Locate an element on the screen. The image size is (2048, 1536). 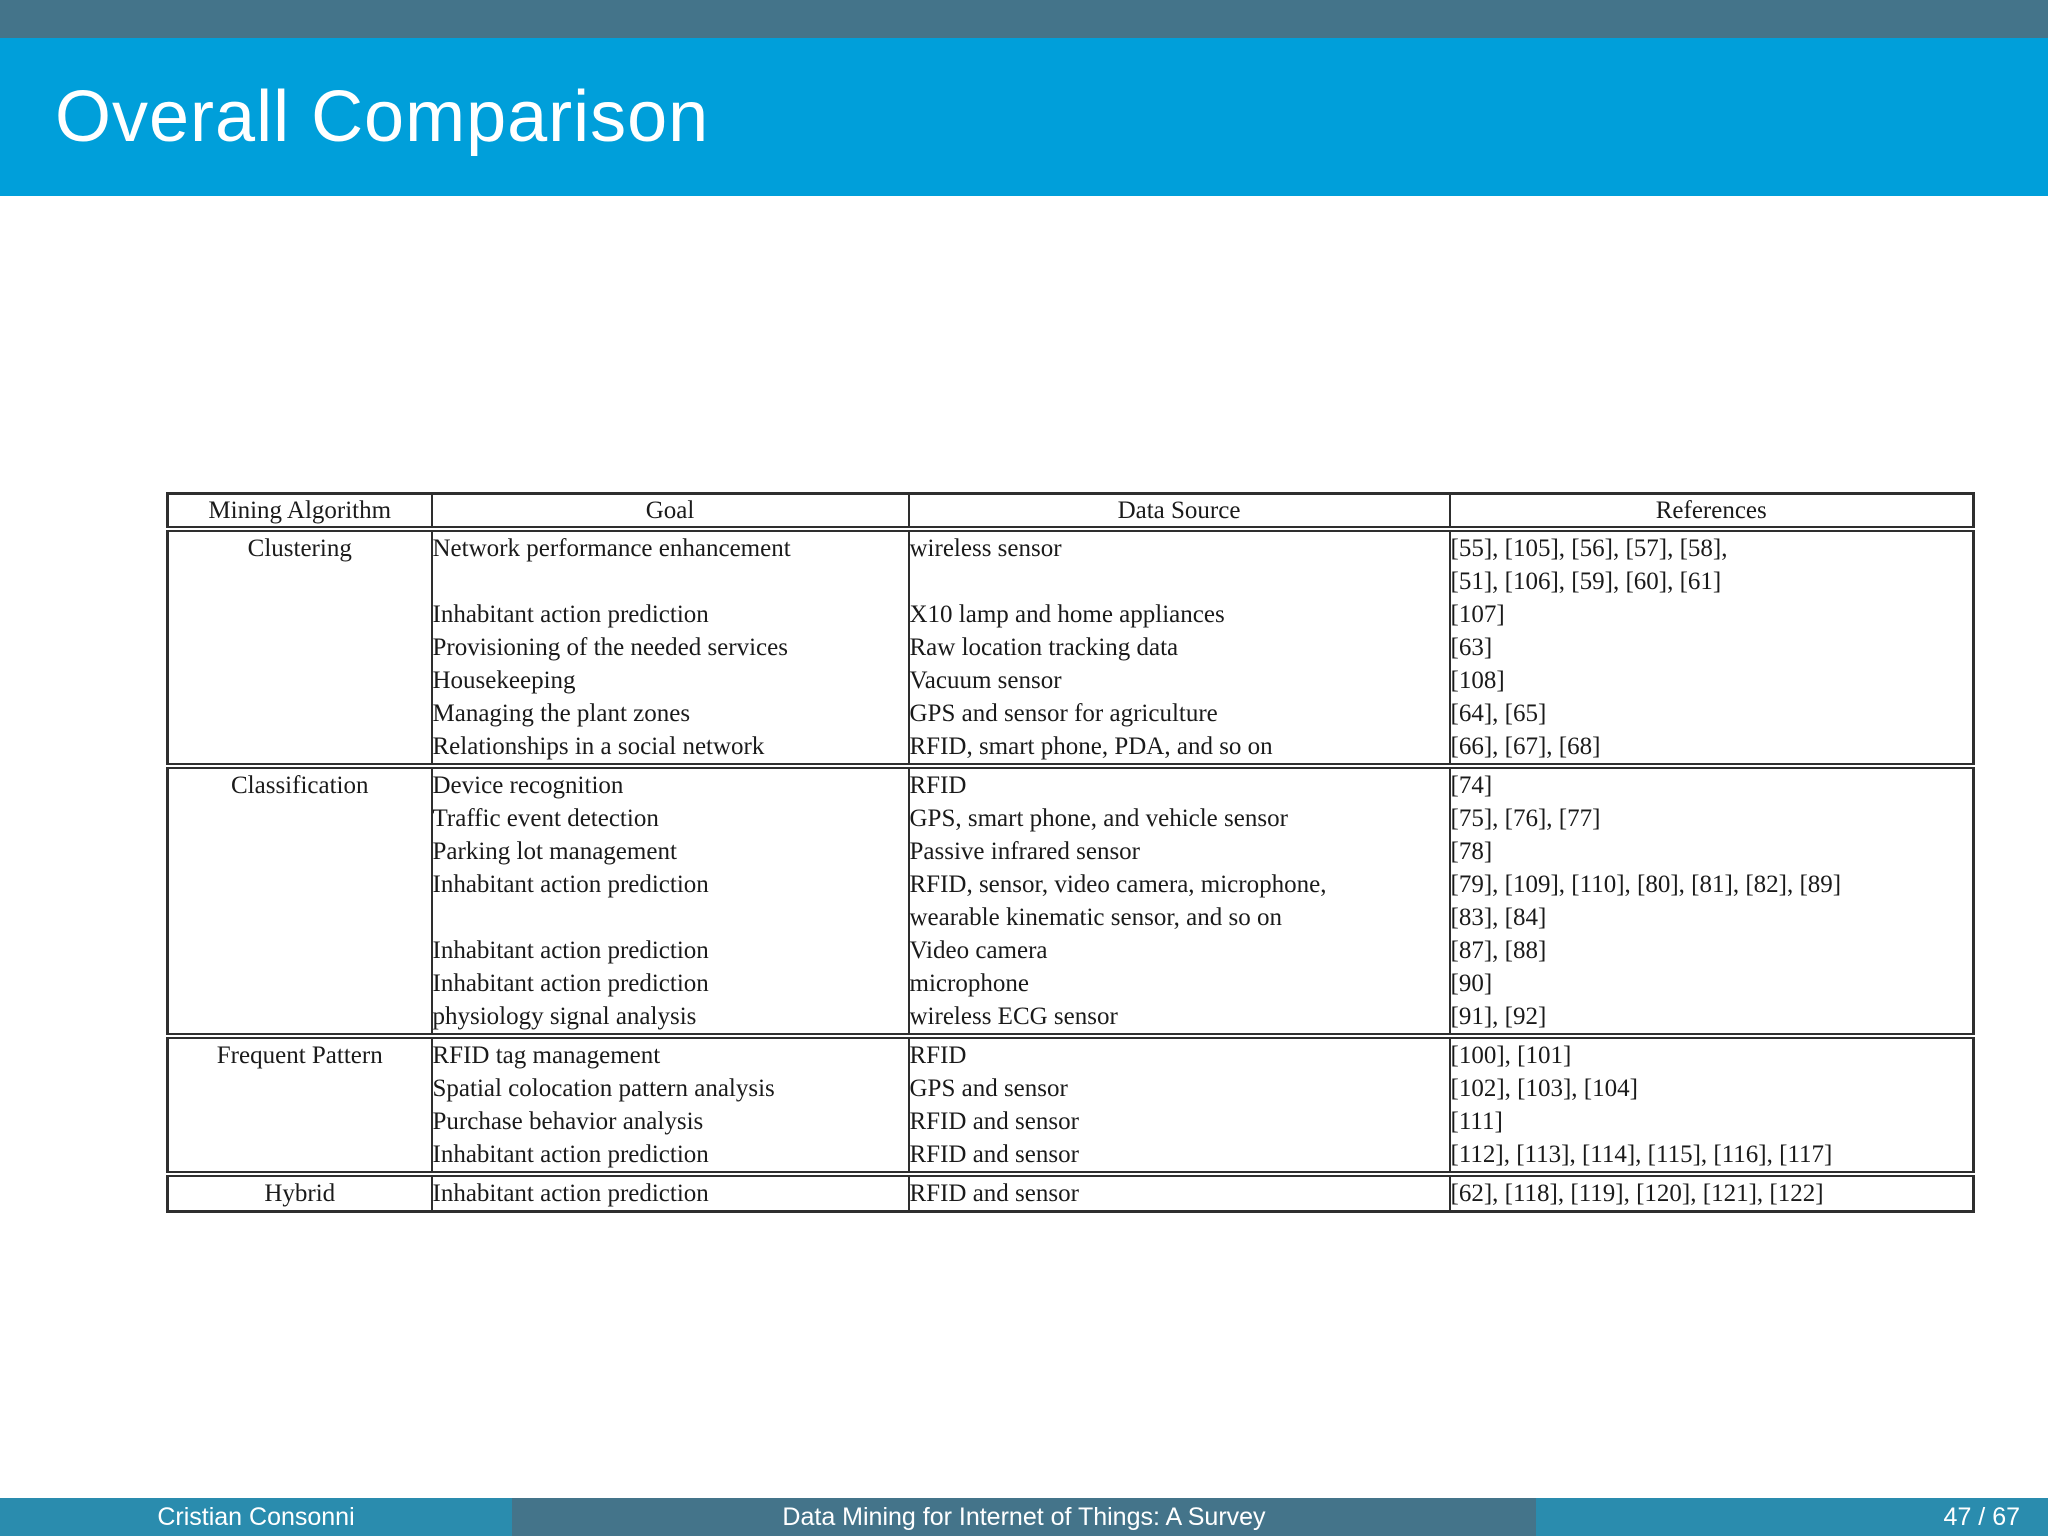
refs-cell: [112], [113], [114], [115], [116], [117] is located at coordinates (1711, 1156).